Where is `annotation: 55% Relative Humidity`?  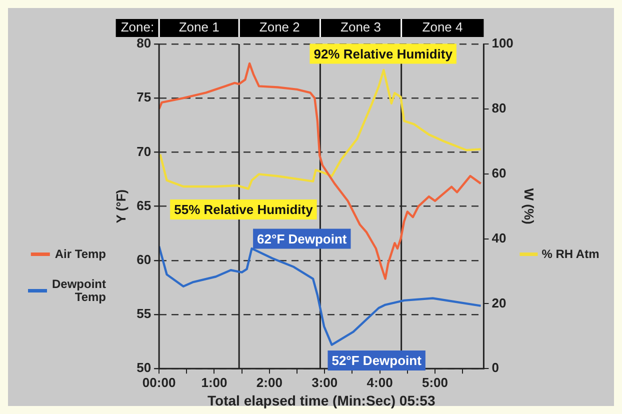 annotation: 55% Relative Humidity is located at coordinates (244, 210).